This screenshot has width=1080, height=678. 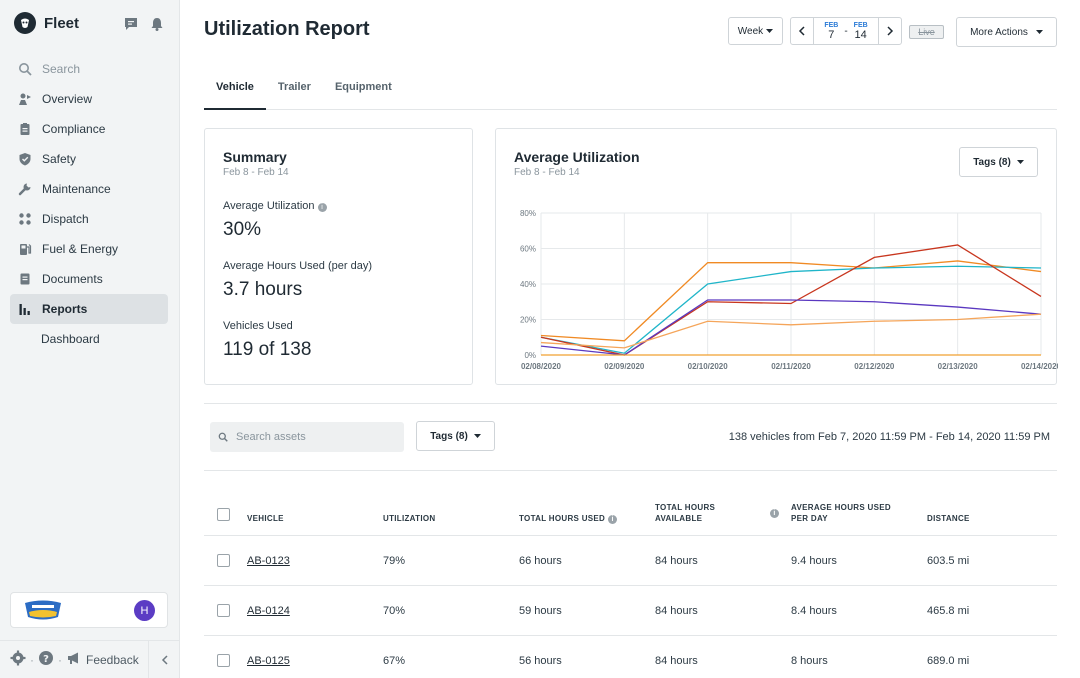 What do you see at coordinates (89, 309) in the screenshot?
I see `sidebar-item-reports: Reports` at bounding box center [89, 309].